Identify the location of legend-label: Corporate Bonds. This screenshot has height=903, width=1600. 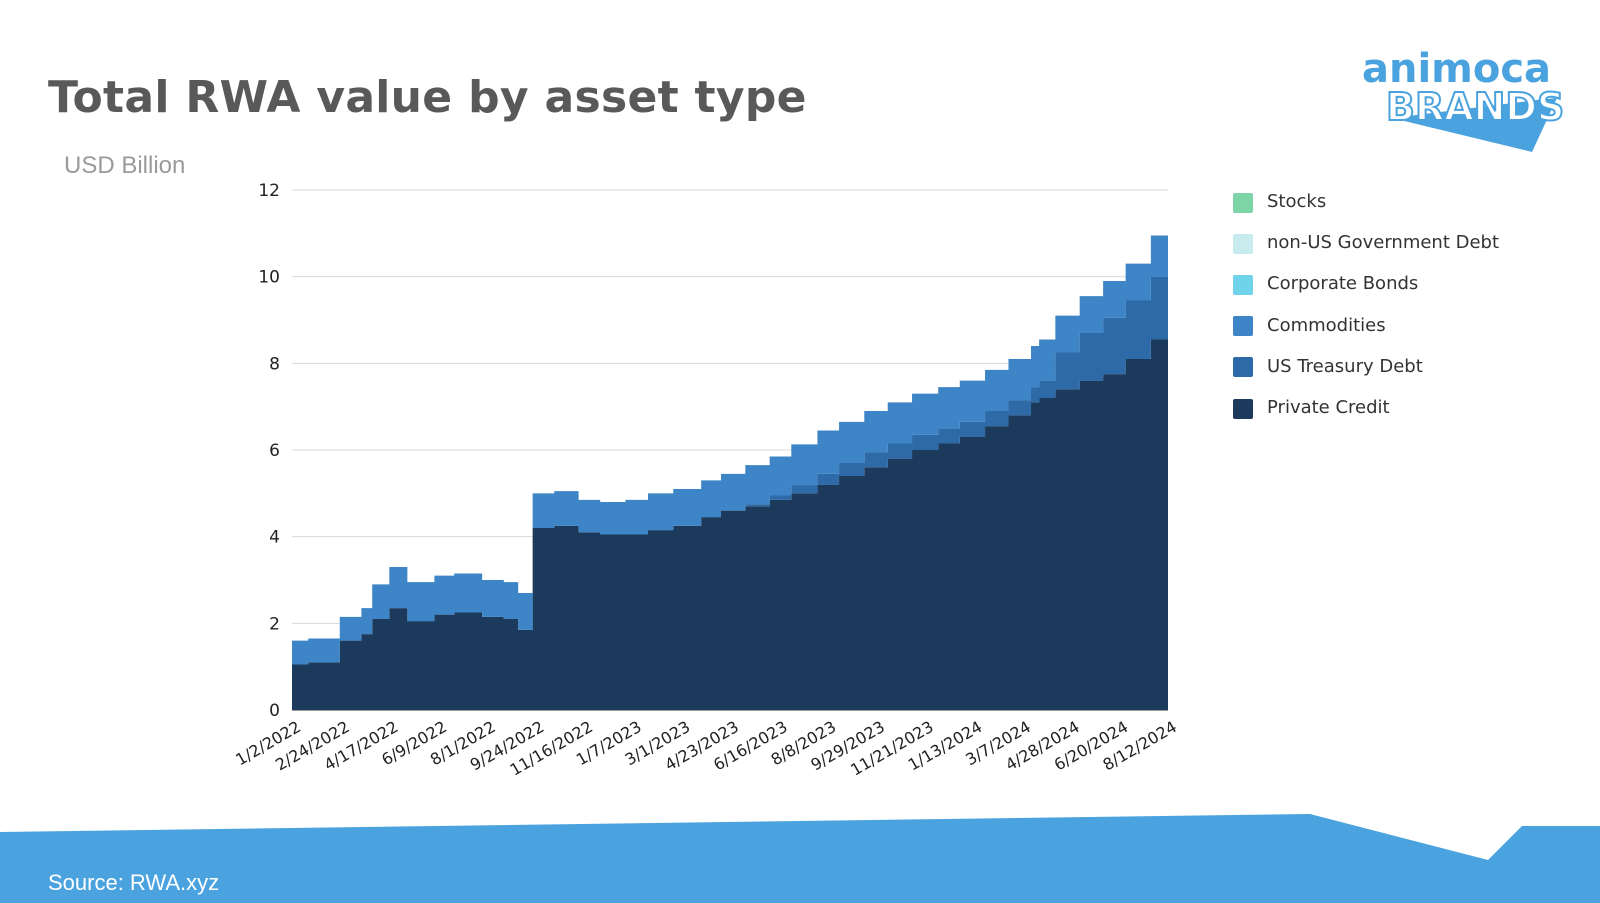
(1343, 284).